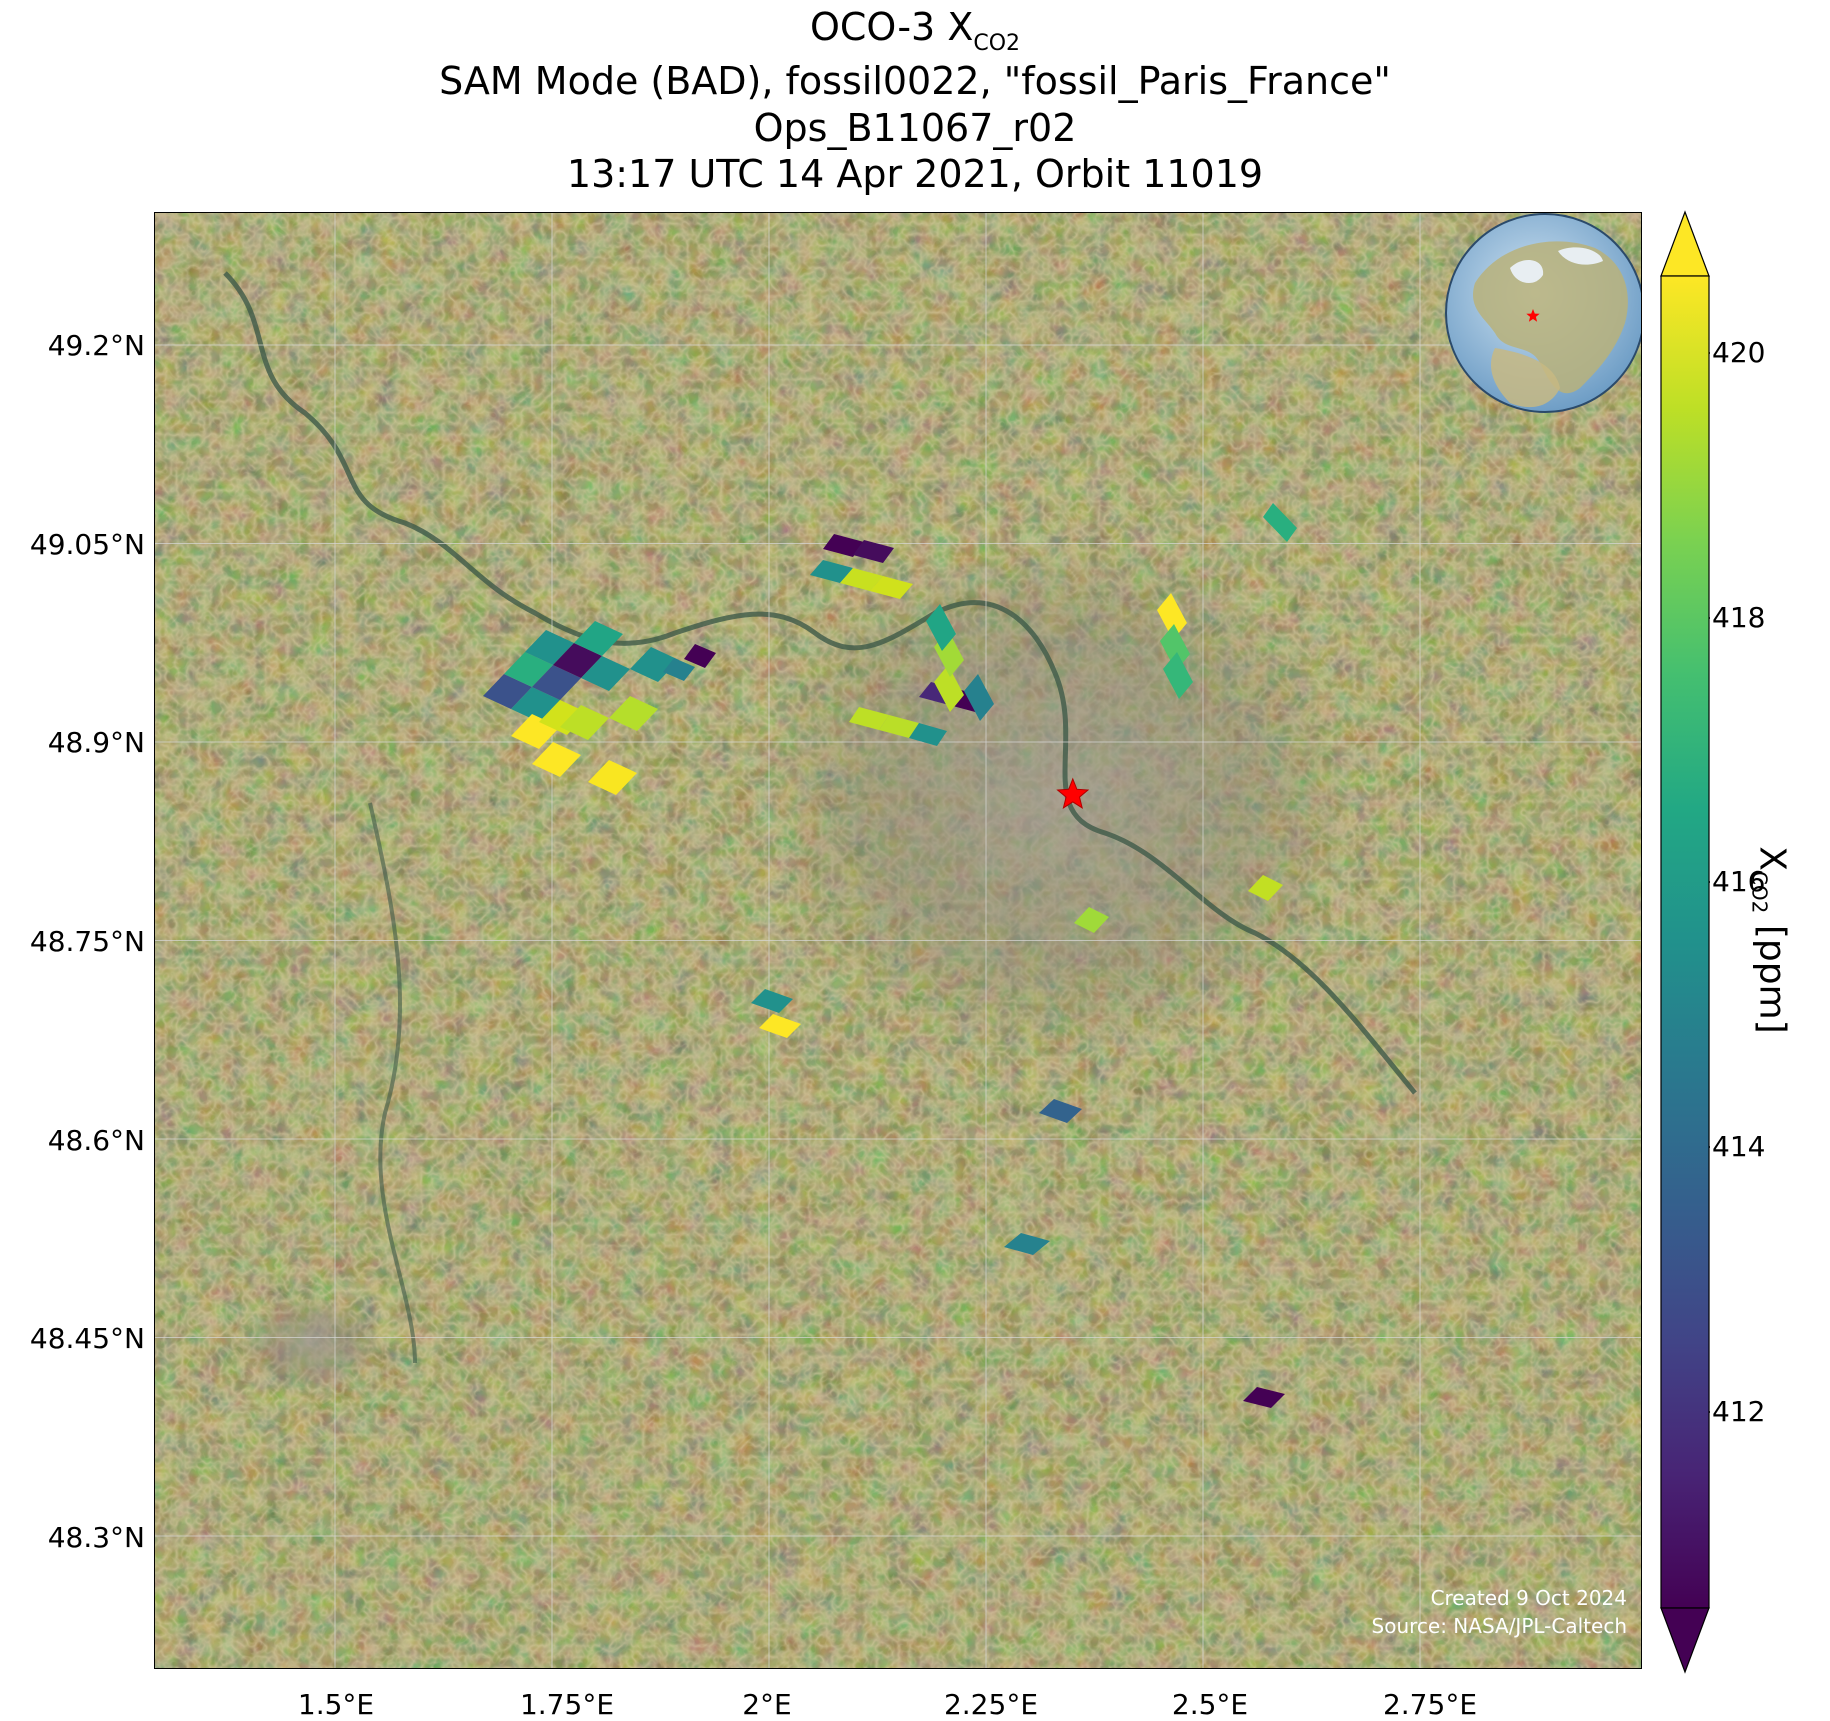 This screenshot has height=1721, width=1830. Describe the element at coordinates (915, 30) in the screenshot. I see `plot-title-line-1: OCO-3 XCO2` at that location.